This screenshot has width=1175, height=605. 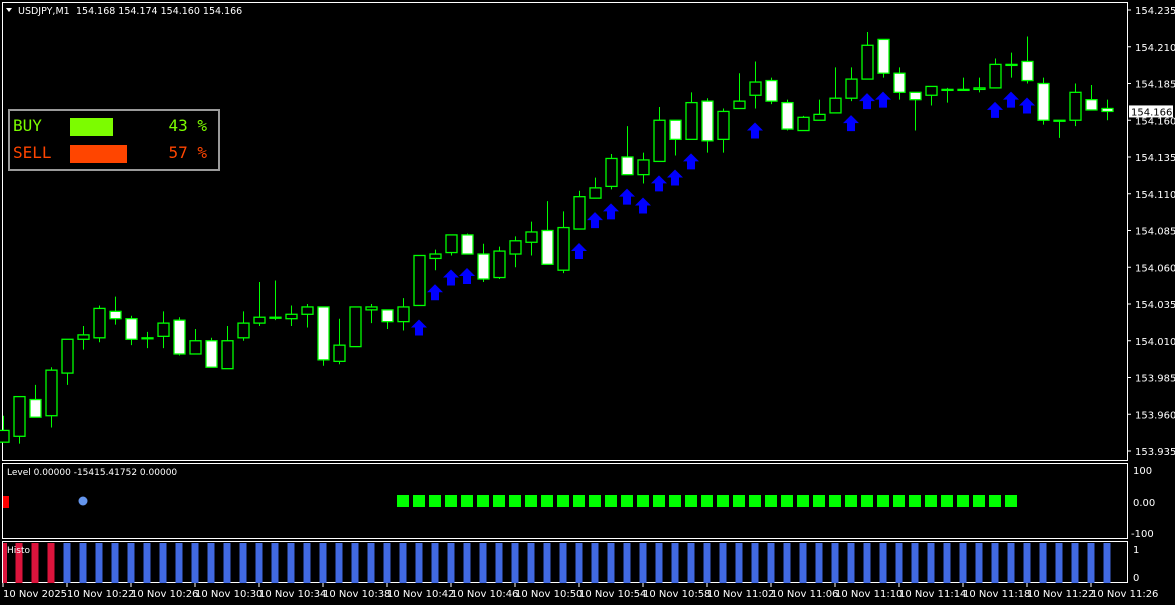 What do you see at coordinates (44, 11) in the screenshot?
I see `symbol-label: USDJPY,M1` at bounding box center [44, 11].